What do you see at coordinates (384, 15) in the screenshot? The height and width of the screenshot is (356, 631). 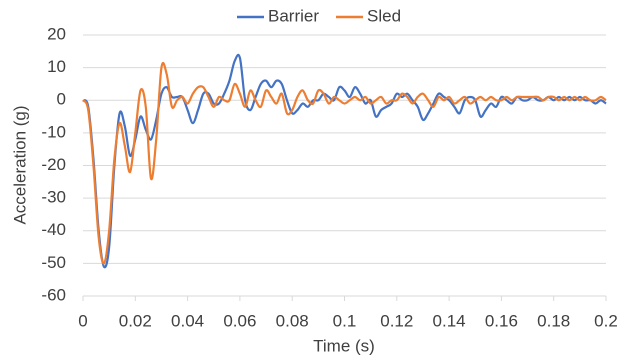 I see `legend-label: Sled` at bounding box center [384, 15].